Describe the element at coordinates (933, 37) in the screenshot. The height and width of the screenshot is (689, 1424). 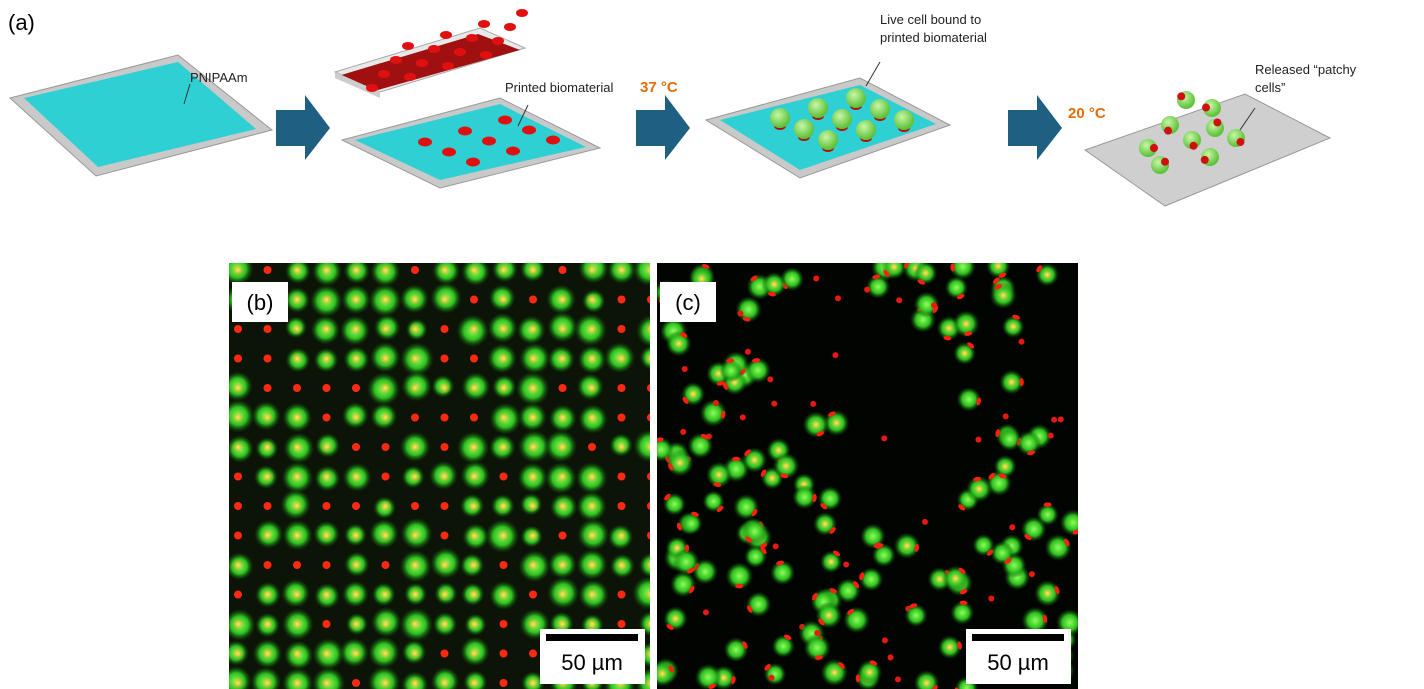
I see `step-label: printed biomaterial` at that location.